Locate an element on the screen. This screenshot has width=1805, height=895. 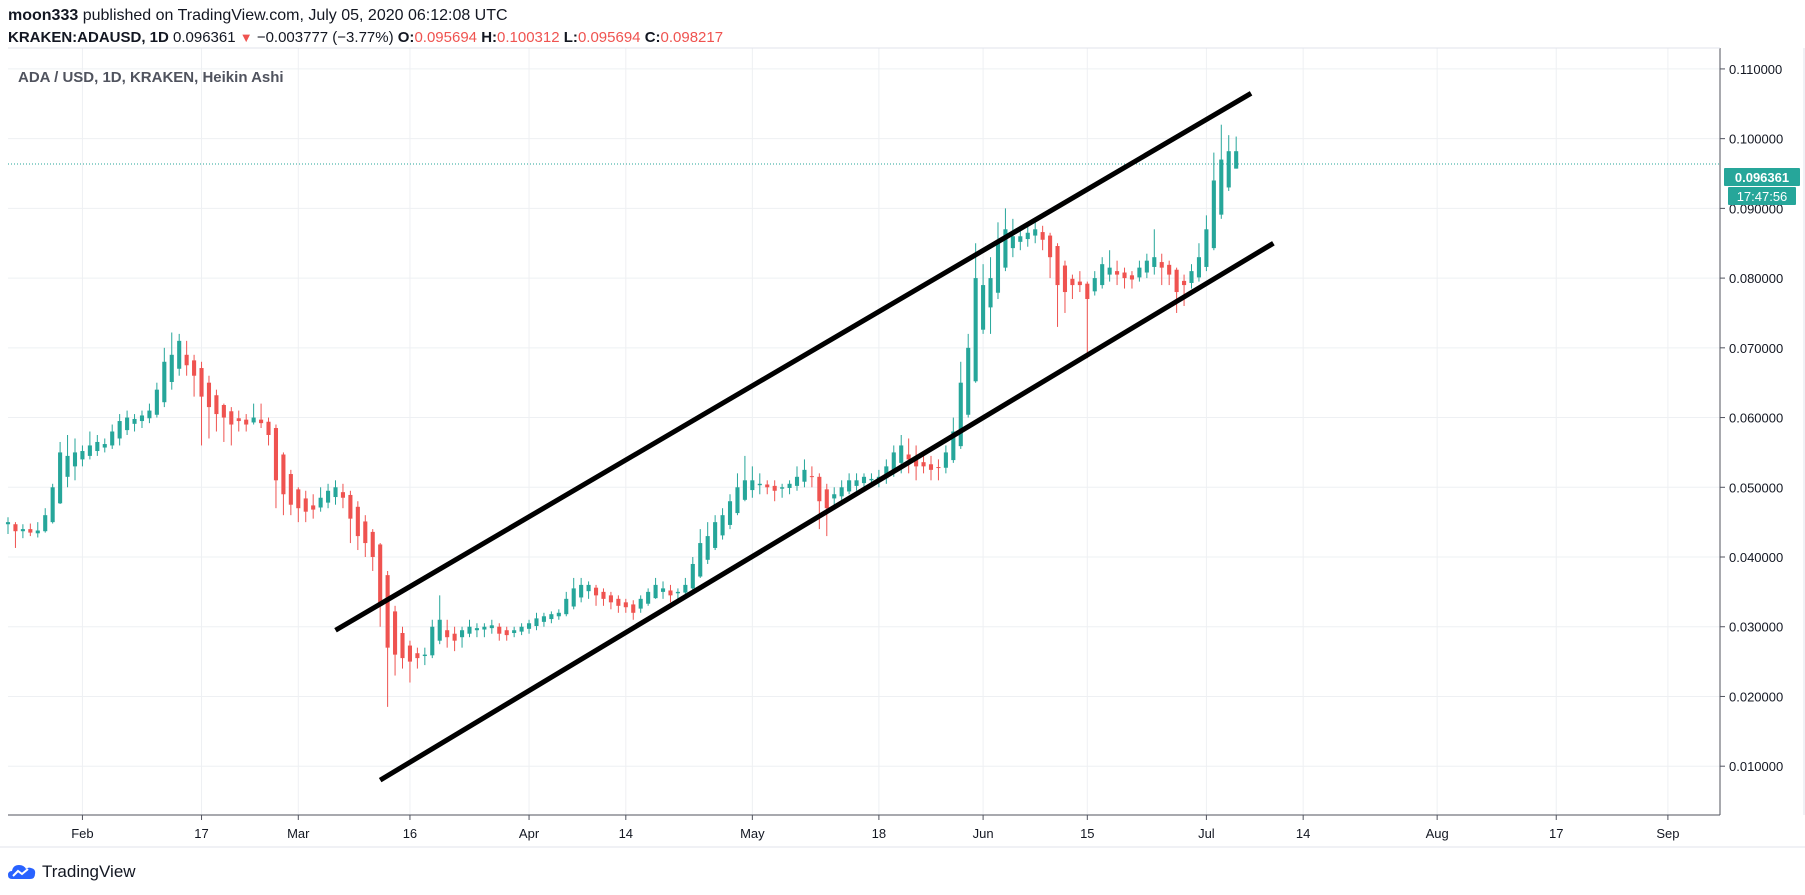
brand-name: TradingView is located at coordinates (89, 871).